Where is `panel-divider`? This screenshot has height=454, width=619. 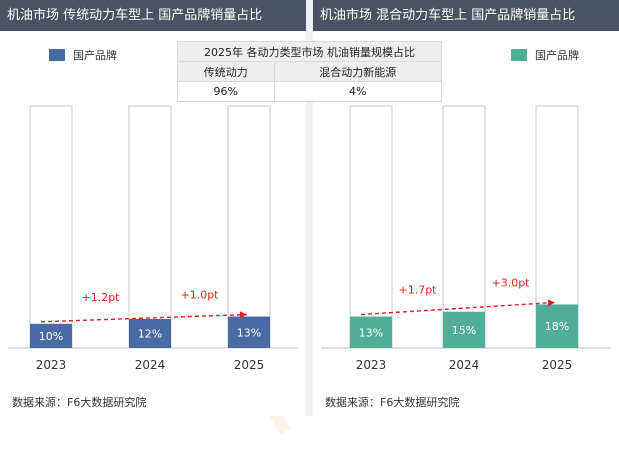 panel-divider is located at coordinates (309, 208).